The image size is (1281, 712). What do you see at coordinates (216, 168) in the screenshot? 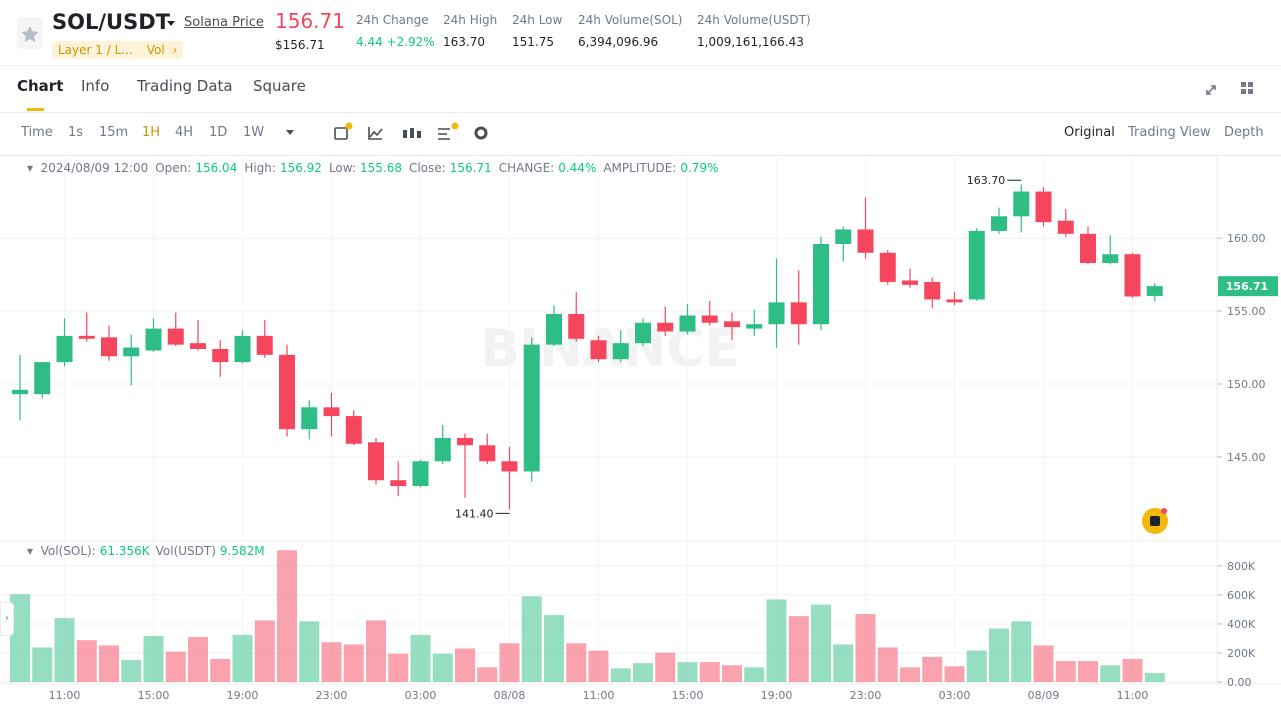
I see `info-value: 156.04` at bounding box center [216, 168].